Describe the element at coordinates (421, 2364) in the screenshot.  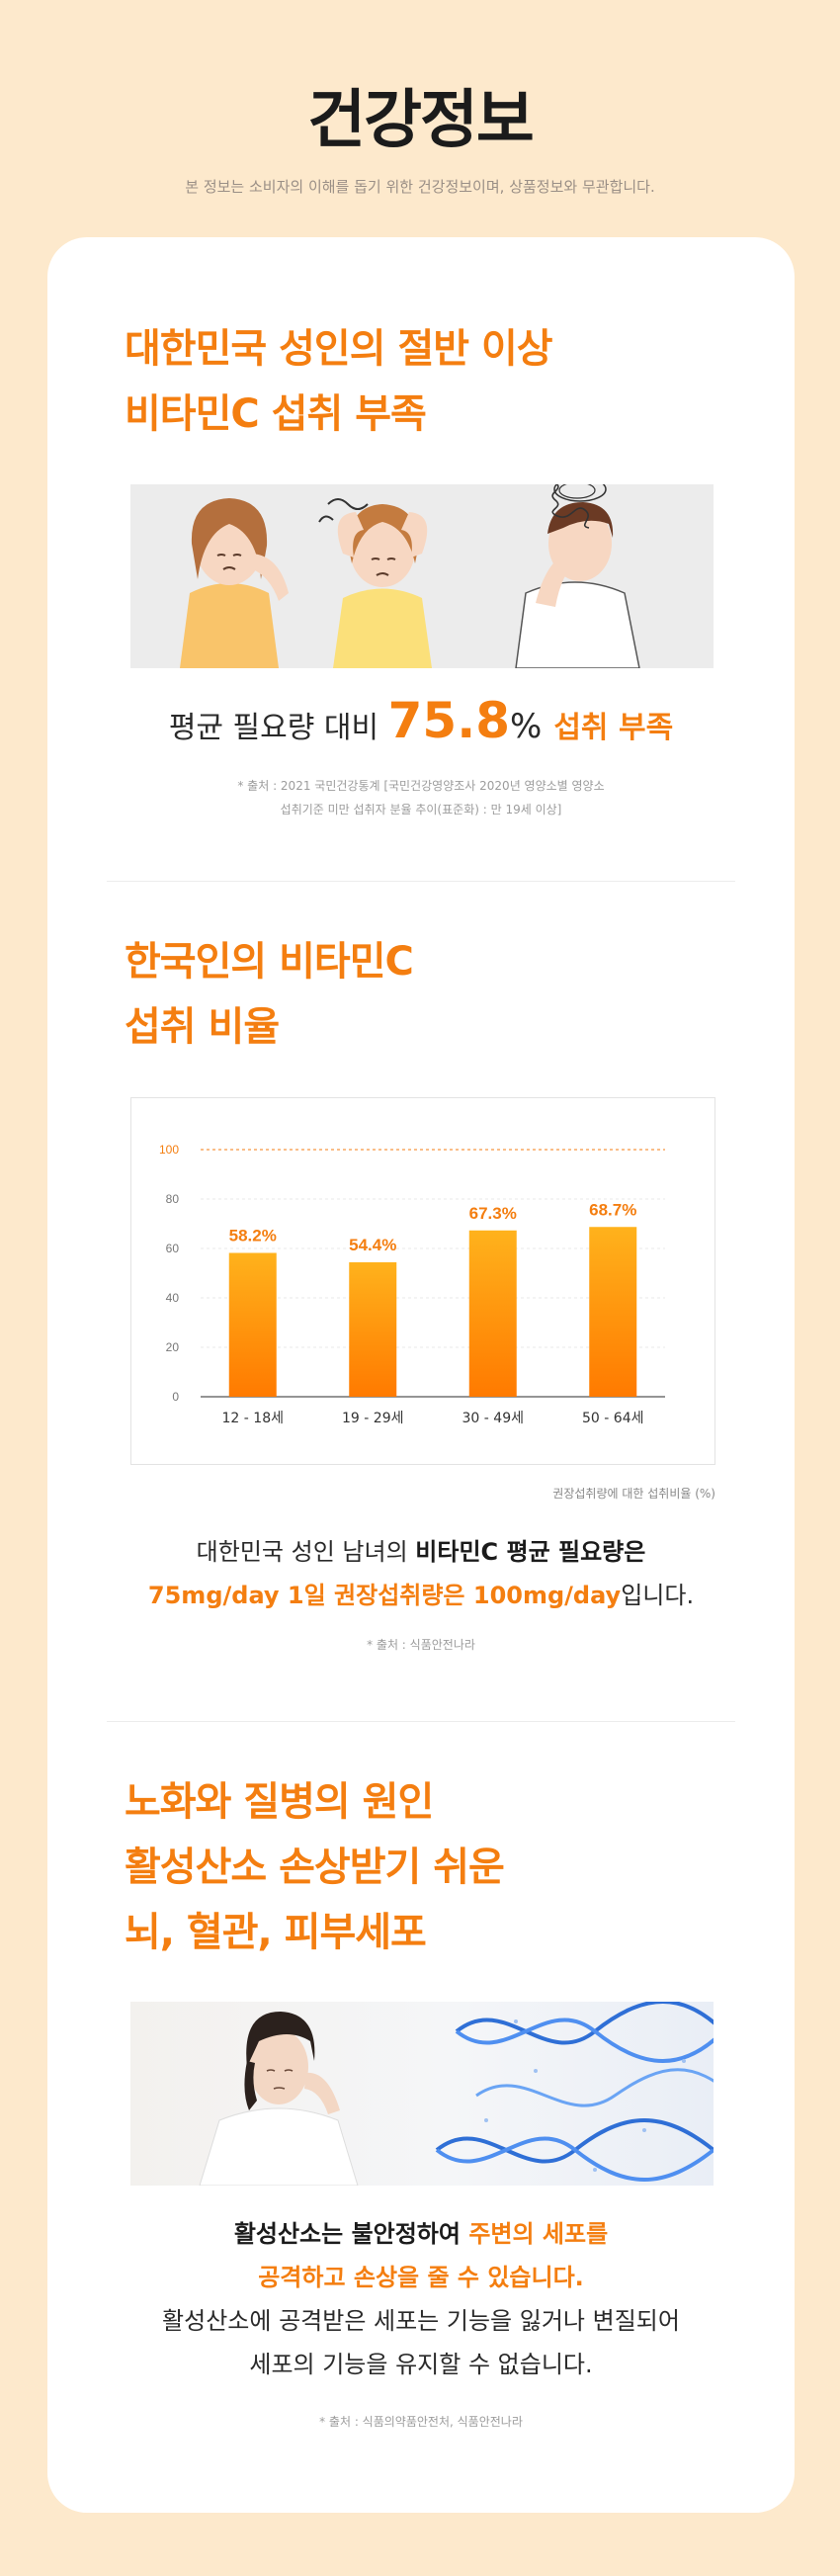
I see `para-line: 세포의 기능을 유지할 수 없습니다.` at that location.